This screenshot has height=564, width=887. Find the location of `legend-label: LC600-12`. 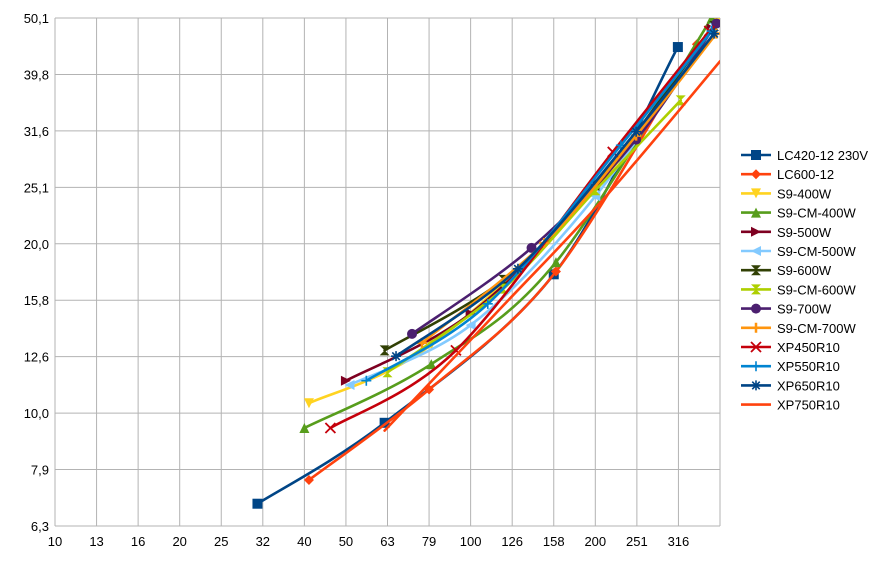

legend-label: LC600-12 is located at coordinates (805, 174).